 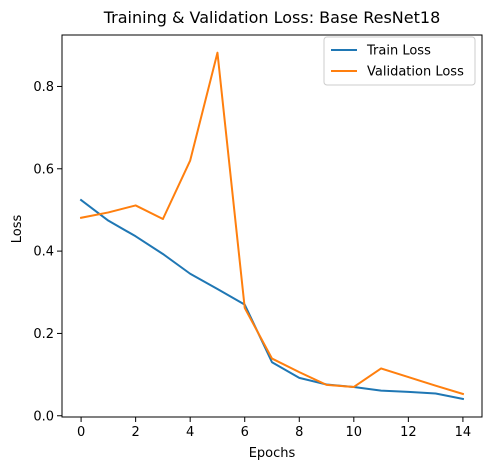 I want to click on legend-box, so click(x=399, y=61).